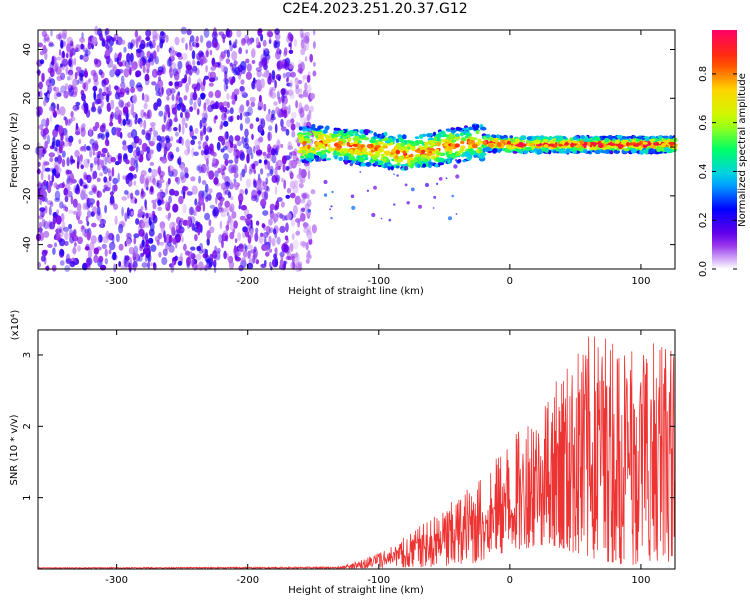  What do you see at coordinates (116, 281) in the screenshot?
I see `x-tick-label: -300` at bounding box center [116, 281].